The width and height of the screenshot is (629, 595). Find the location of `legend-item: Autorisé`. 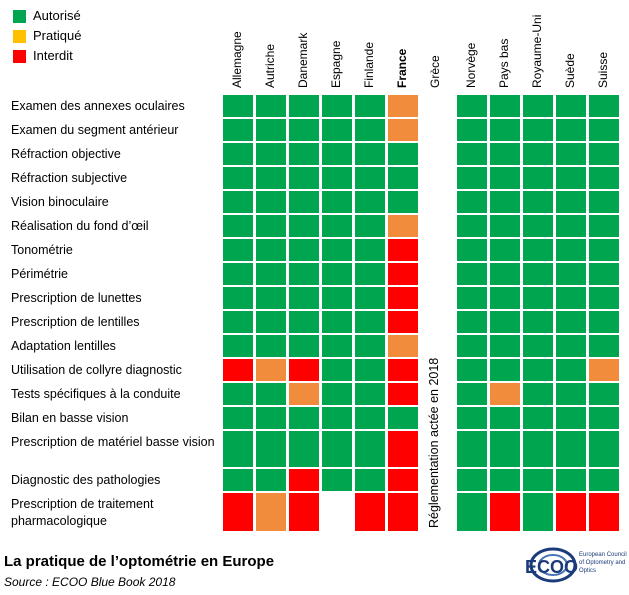

legend-item: Autorisé is located at coordinates (46, 16).